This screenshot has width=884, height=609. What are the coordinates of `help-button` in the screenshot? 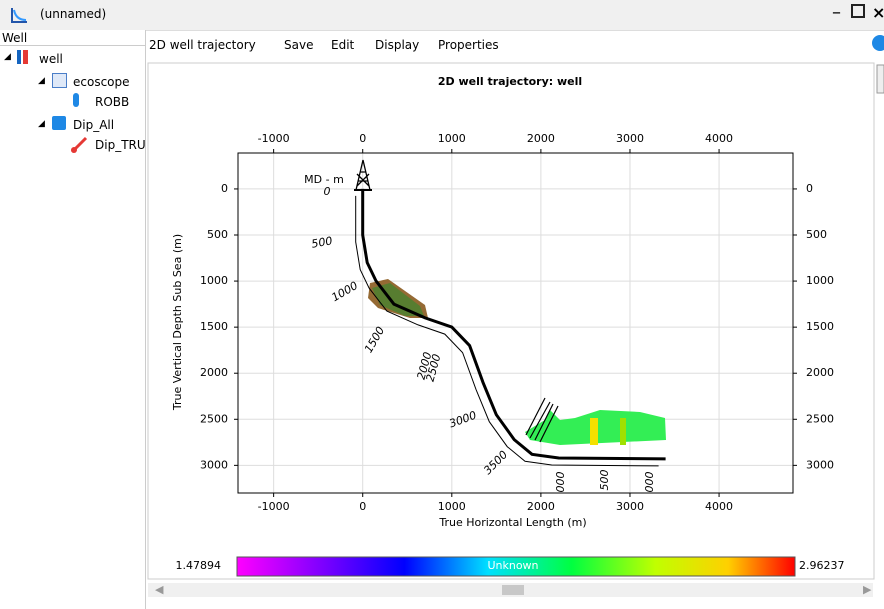 It's located at (878, 43).